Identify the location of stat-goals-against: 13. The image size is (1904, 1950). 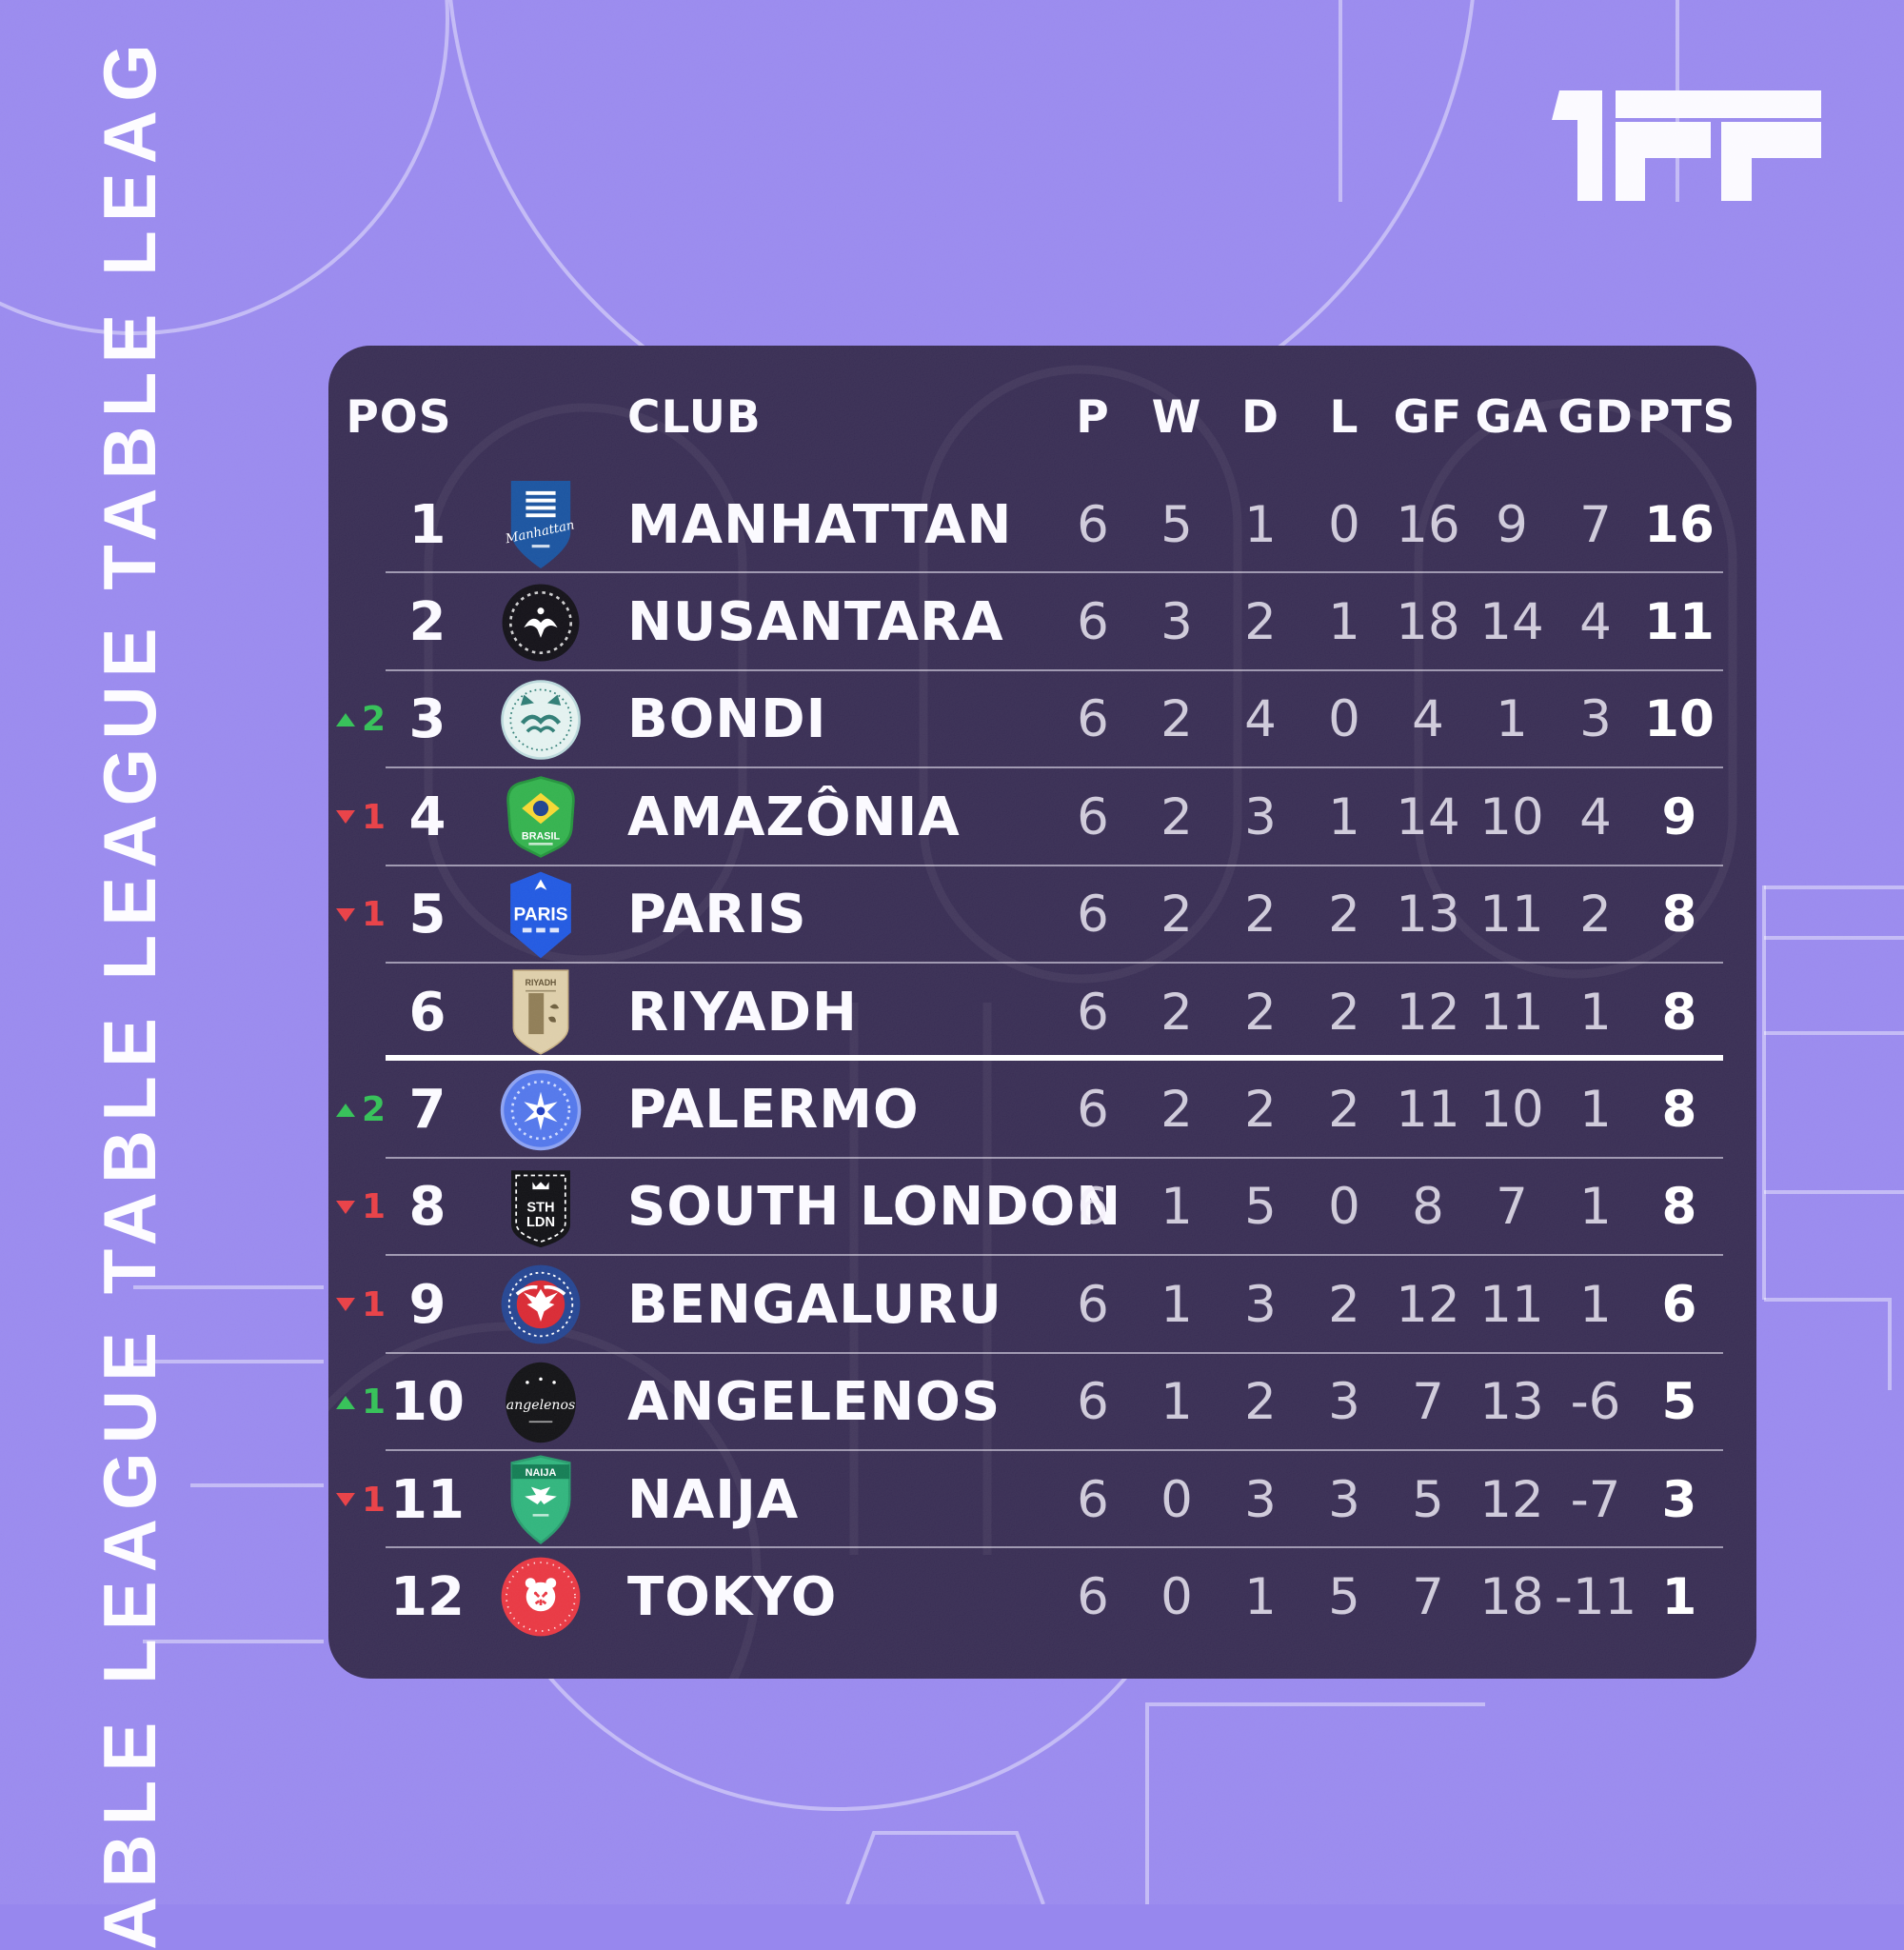
(1511, 1402).